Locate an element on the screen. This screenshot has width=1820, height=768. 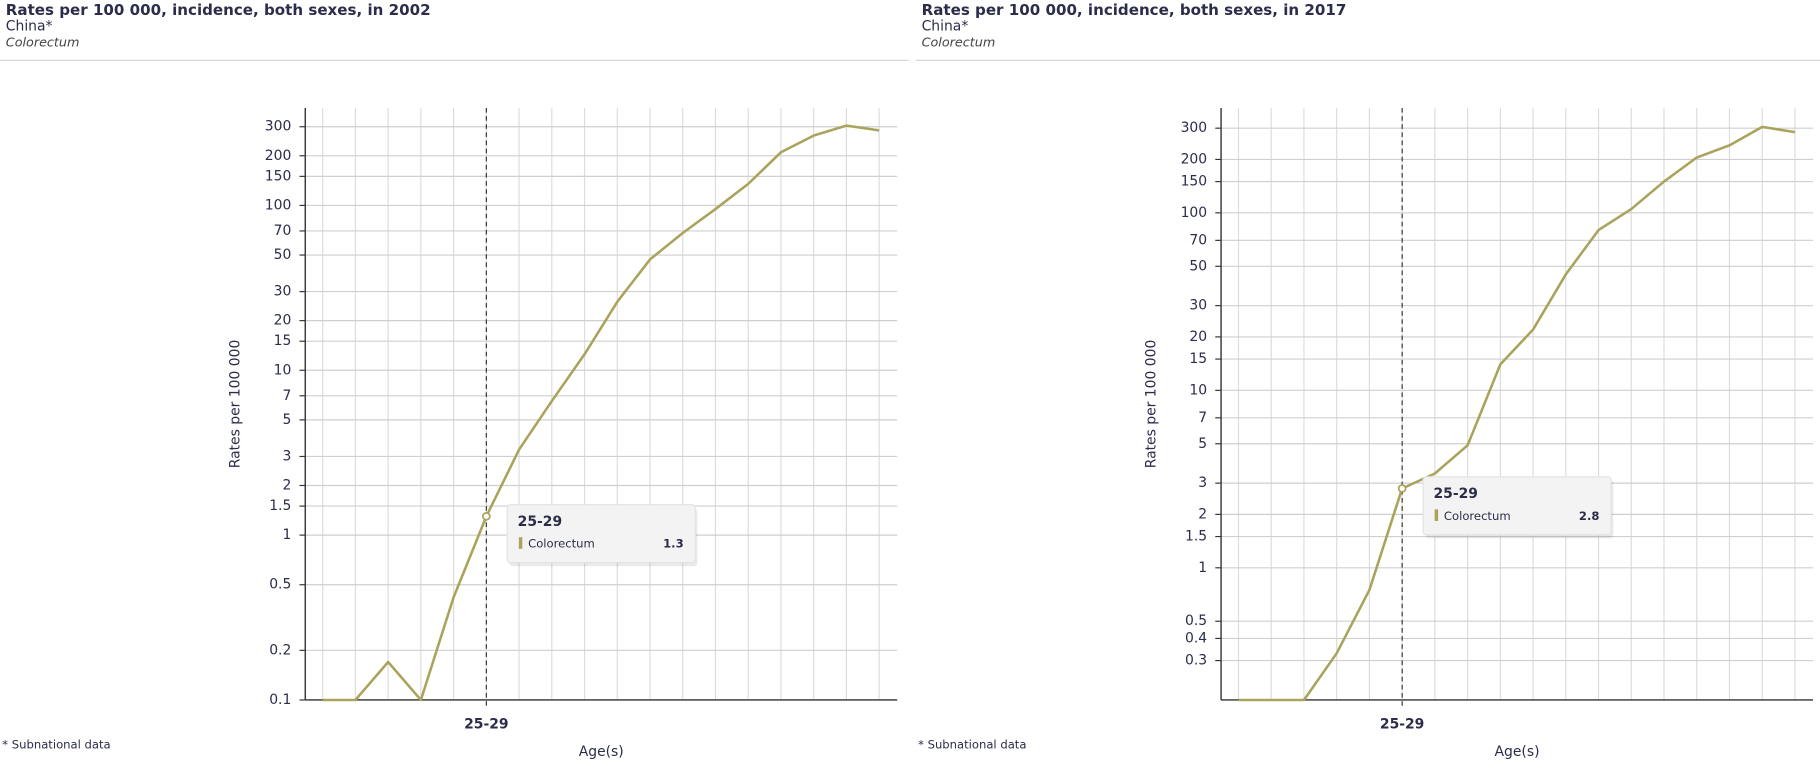
y-tick-label: 0.1 is located at coordinates (280, 700).